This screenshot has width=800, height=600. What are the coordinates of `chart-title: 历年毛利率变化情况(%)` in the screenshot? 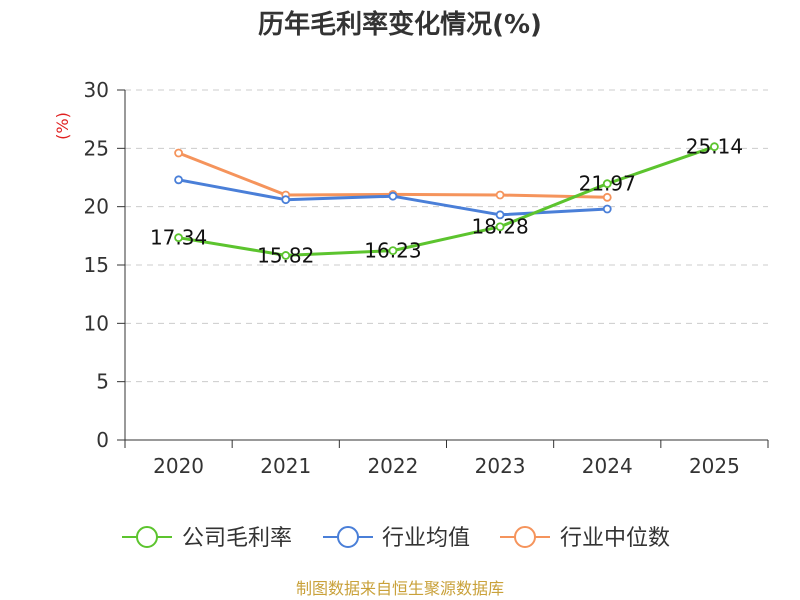 It's located at (400, 24).